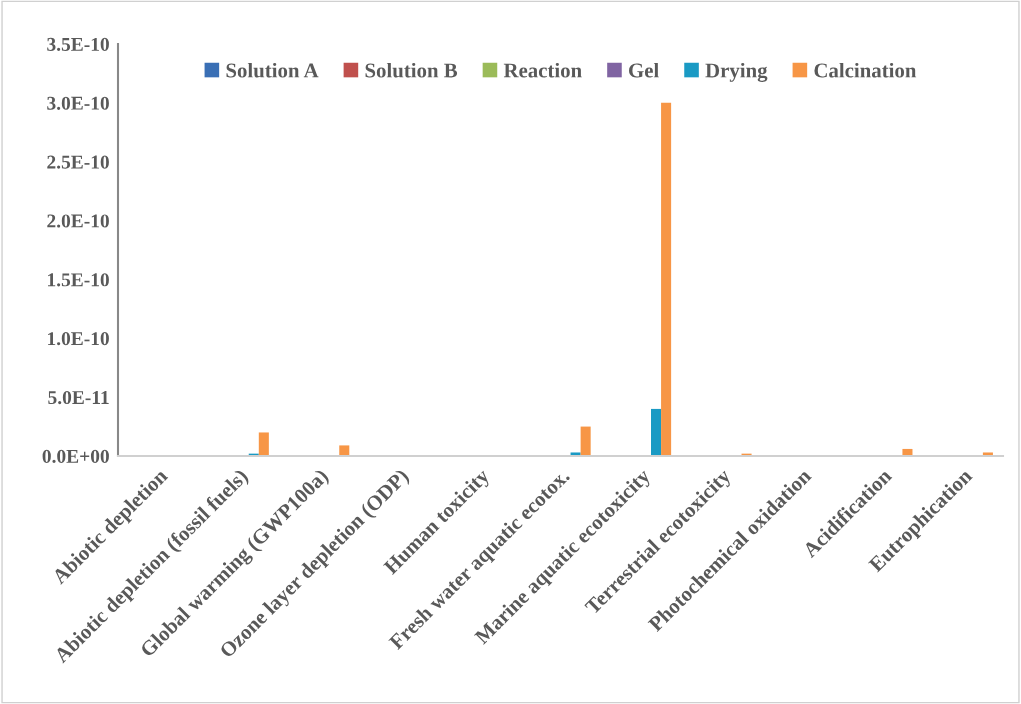 The width and height of the screenshot is (1021, 704). I want to click on legend-label: Drying, so click(736, 72).